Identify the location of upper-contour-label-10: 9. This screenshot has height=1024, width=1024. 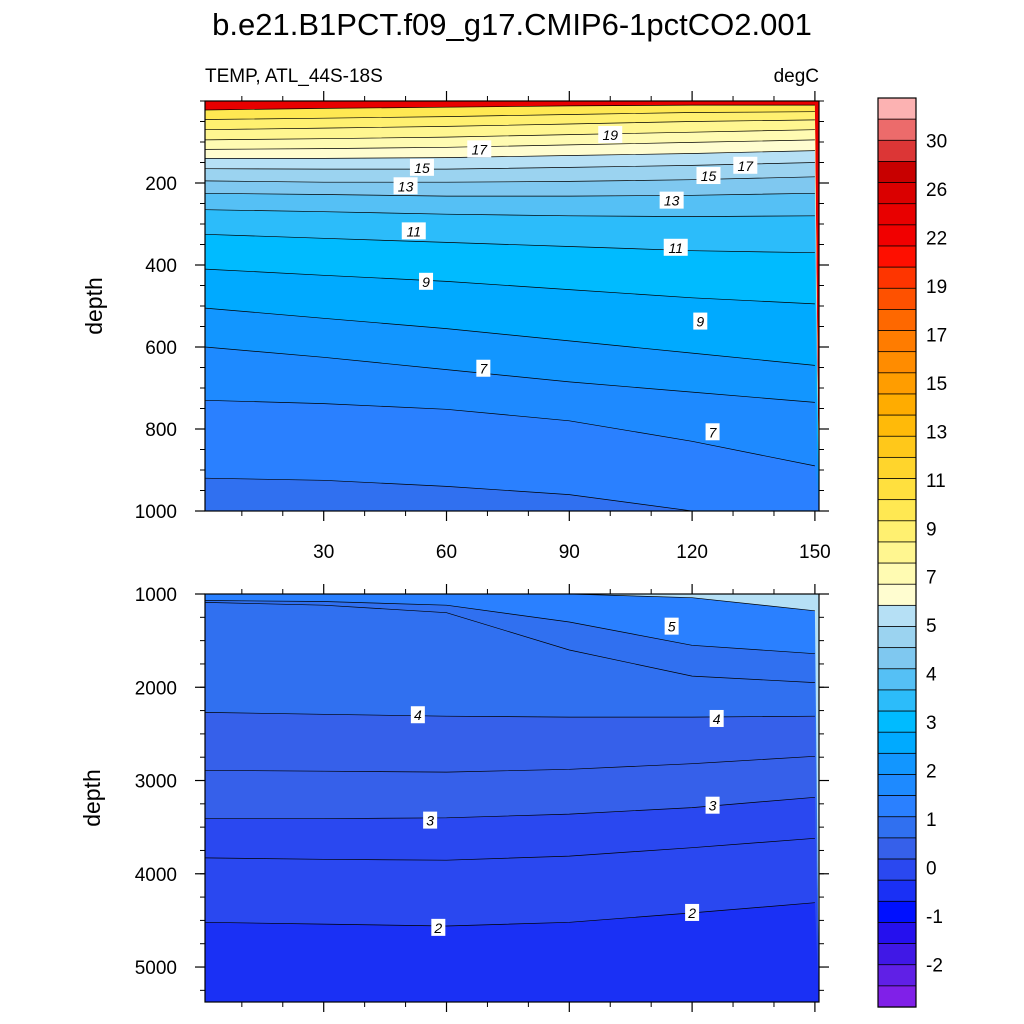
(700, 321).